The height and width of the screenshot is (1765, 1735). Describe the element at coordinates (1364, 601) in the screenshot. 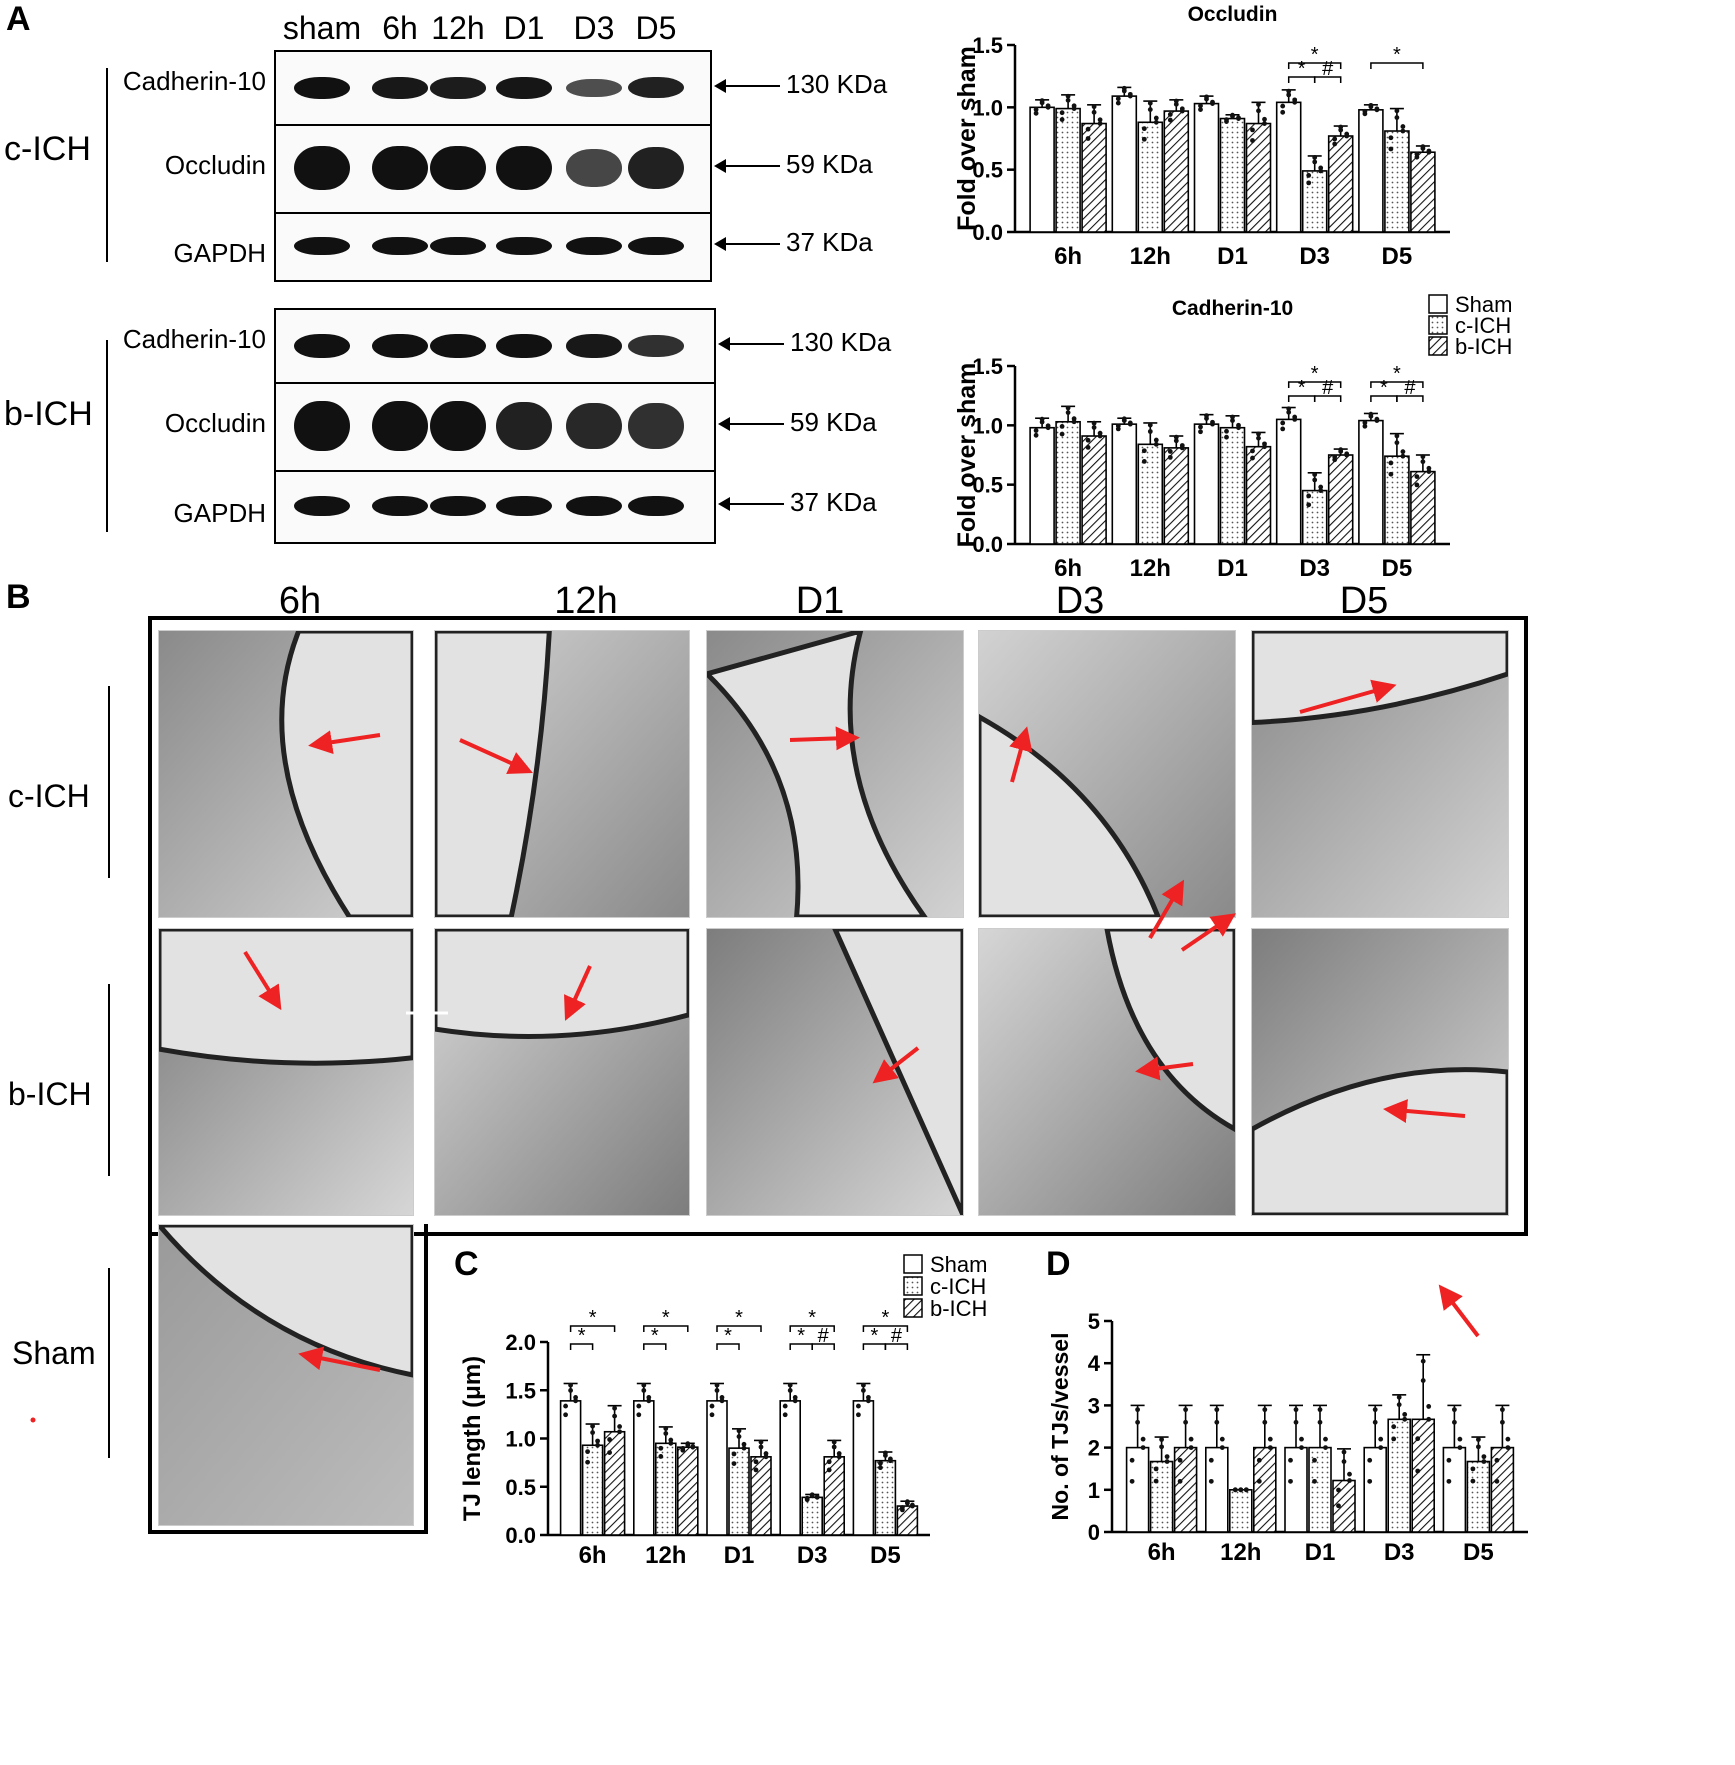

I see `em-column-title: D5` at that location.